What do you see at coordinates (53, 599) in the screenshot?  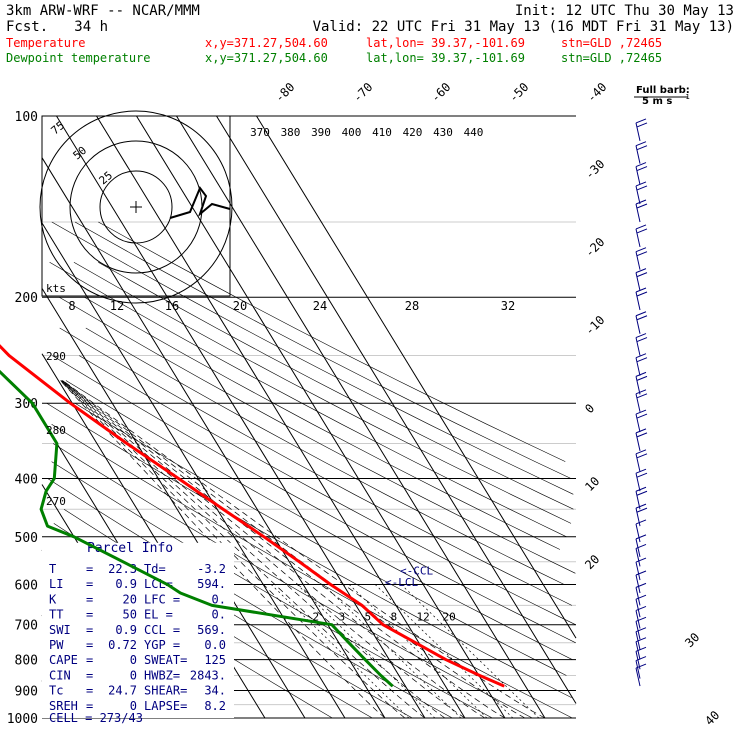 I see `parcel-k-label: K` at bounding box center [53, 599].